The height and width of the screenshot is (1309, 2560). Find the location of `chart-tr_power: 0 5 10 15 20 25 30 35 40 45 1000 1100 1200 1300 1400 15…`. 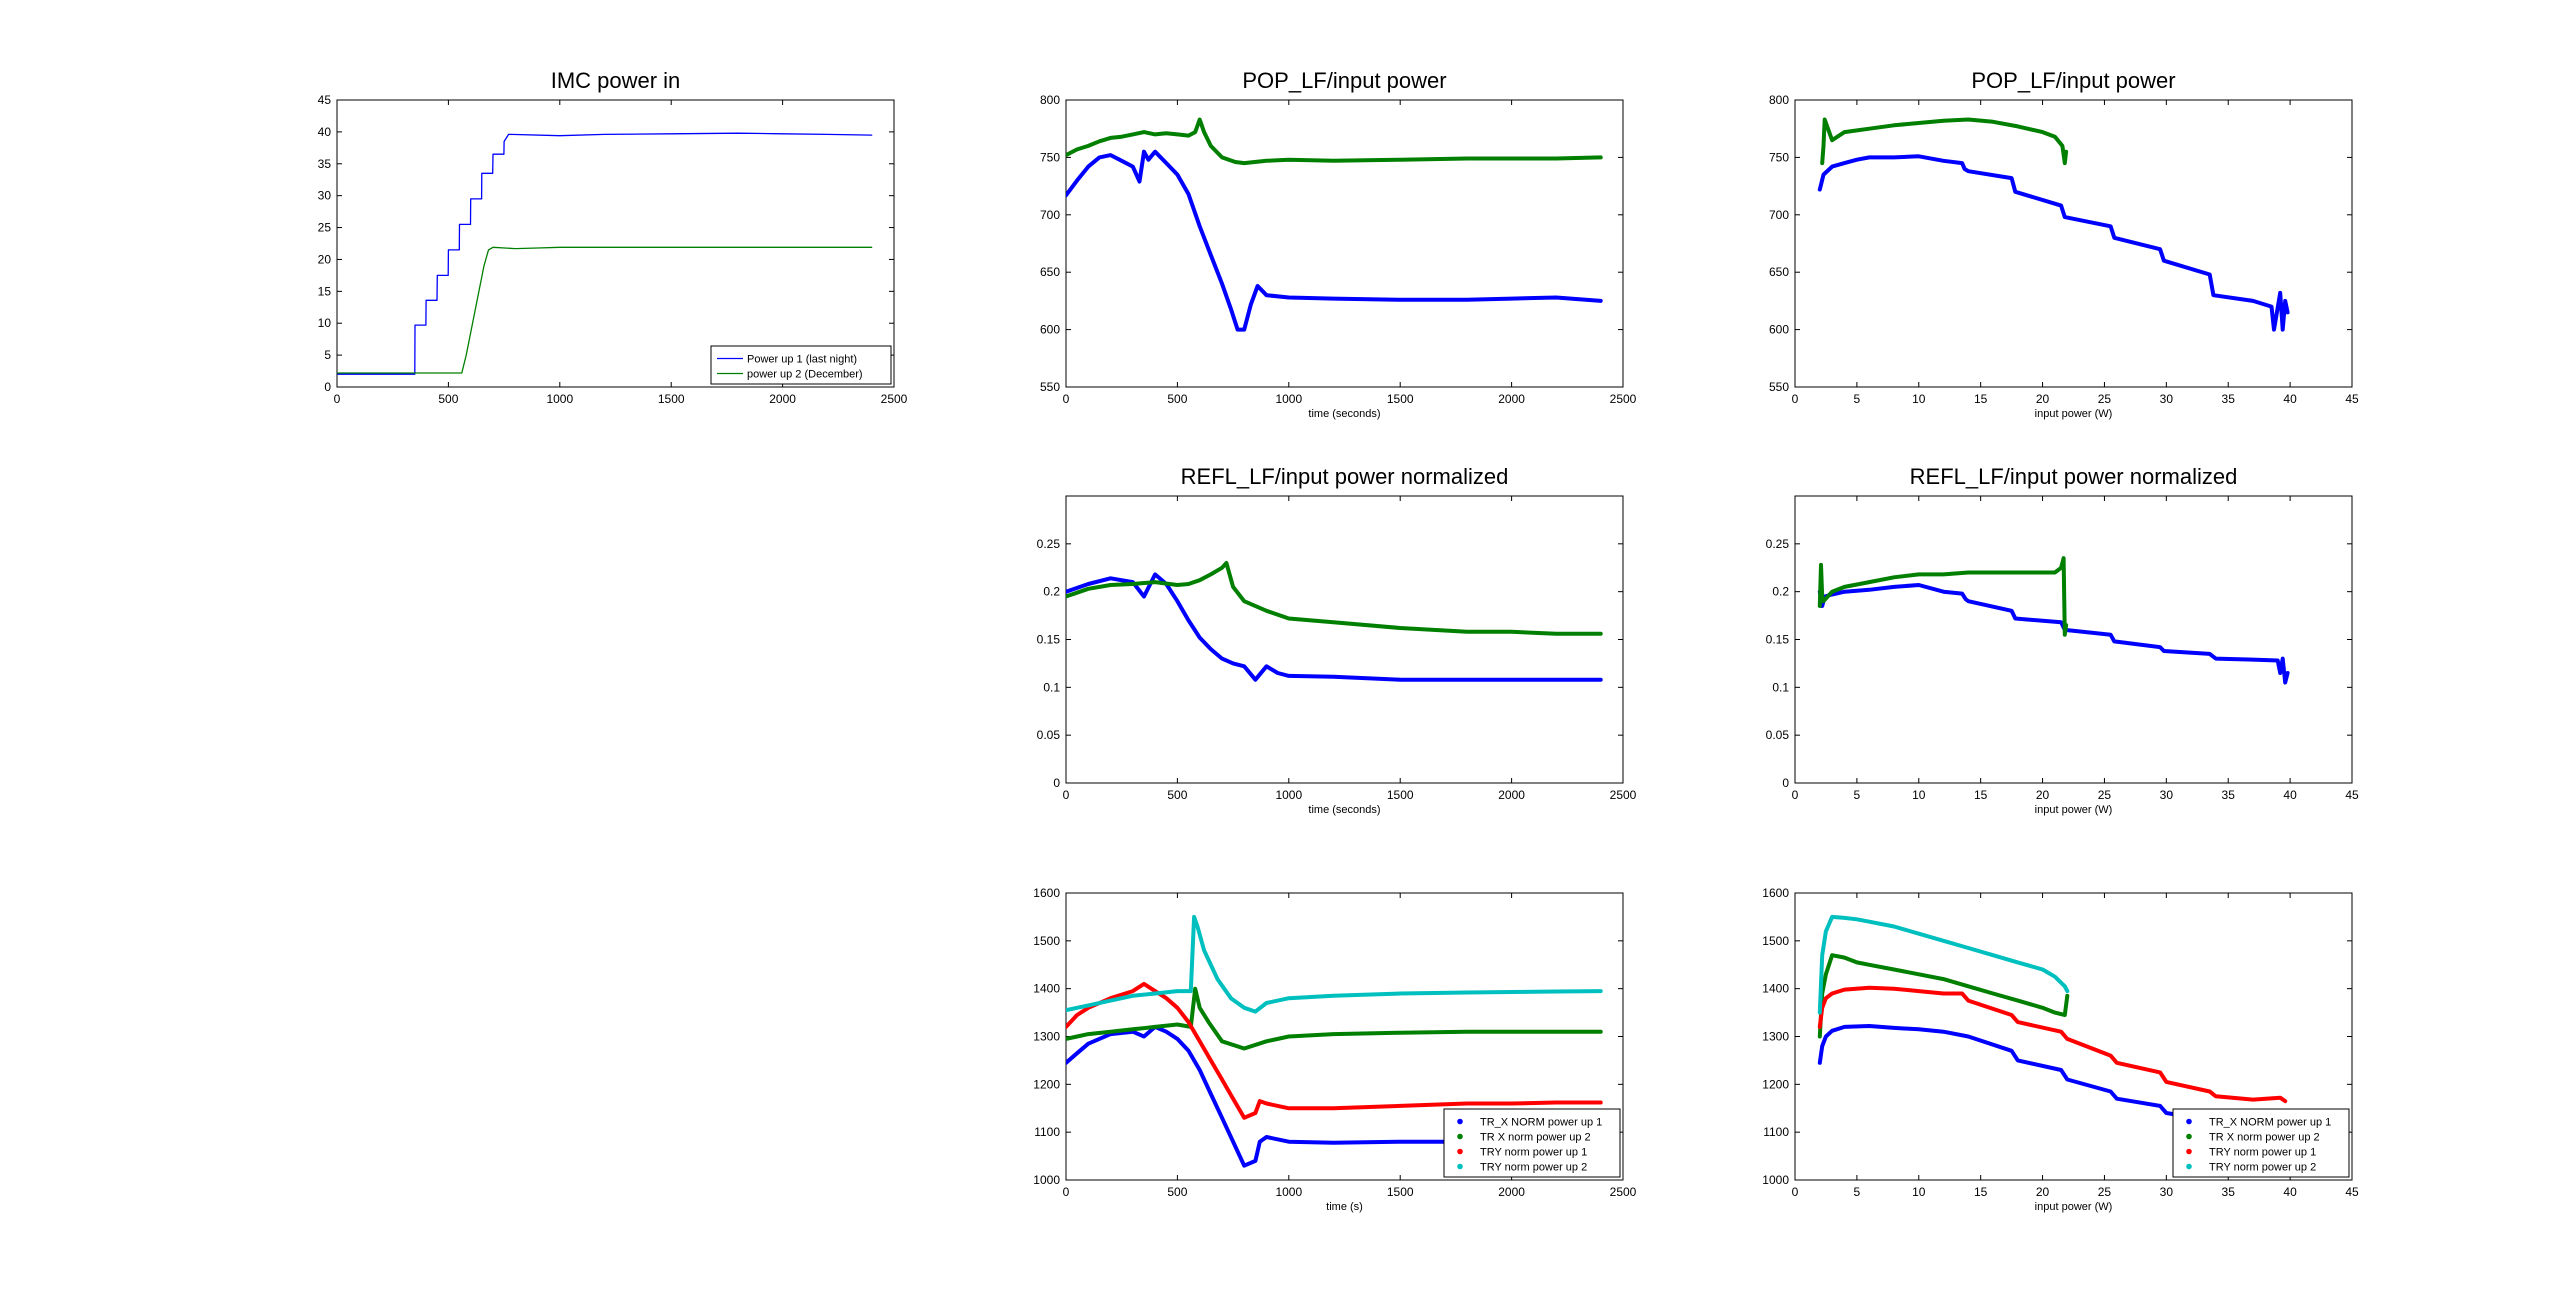

chart-tr_power: 0 5 10 15 20 25 30 35 40 45 1000 1100 1200 1300 1400 15… is located at coordinates (2060, 1049).